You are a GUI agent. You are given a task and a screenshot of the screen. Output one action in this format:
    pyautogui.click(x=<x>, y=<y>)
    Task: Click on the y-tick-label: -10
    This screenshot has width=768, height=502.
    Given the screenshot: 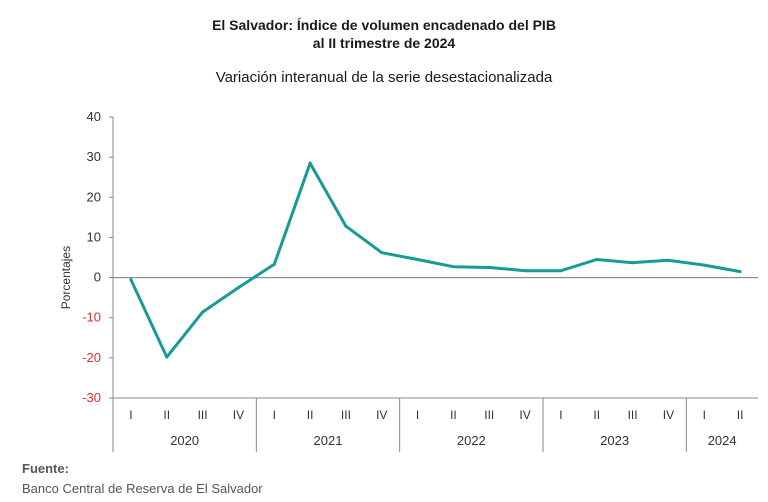 What is the action you would take?
    pyautogui.click(x=91, y=317)
    